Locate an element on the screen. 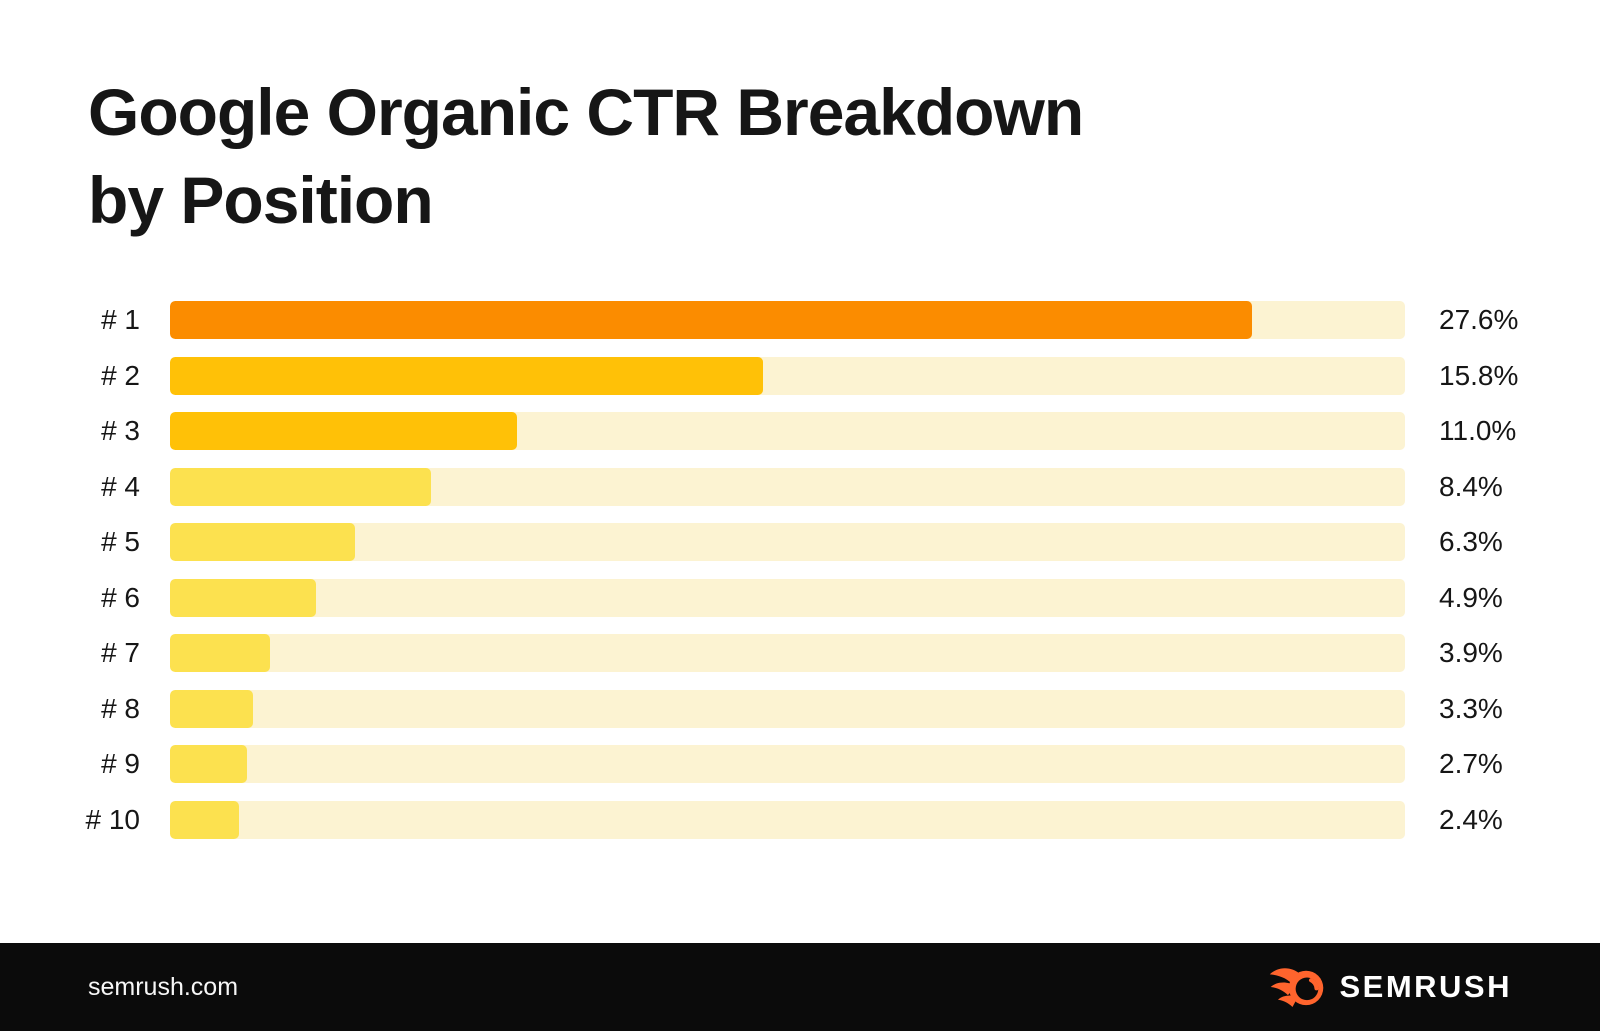 The width and height of the screenshot is (1600, 1031). chart-row: # 4 8.4% is located at coordinates (800, 486).